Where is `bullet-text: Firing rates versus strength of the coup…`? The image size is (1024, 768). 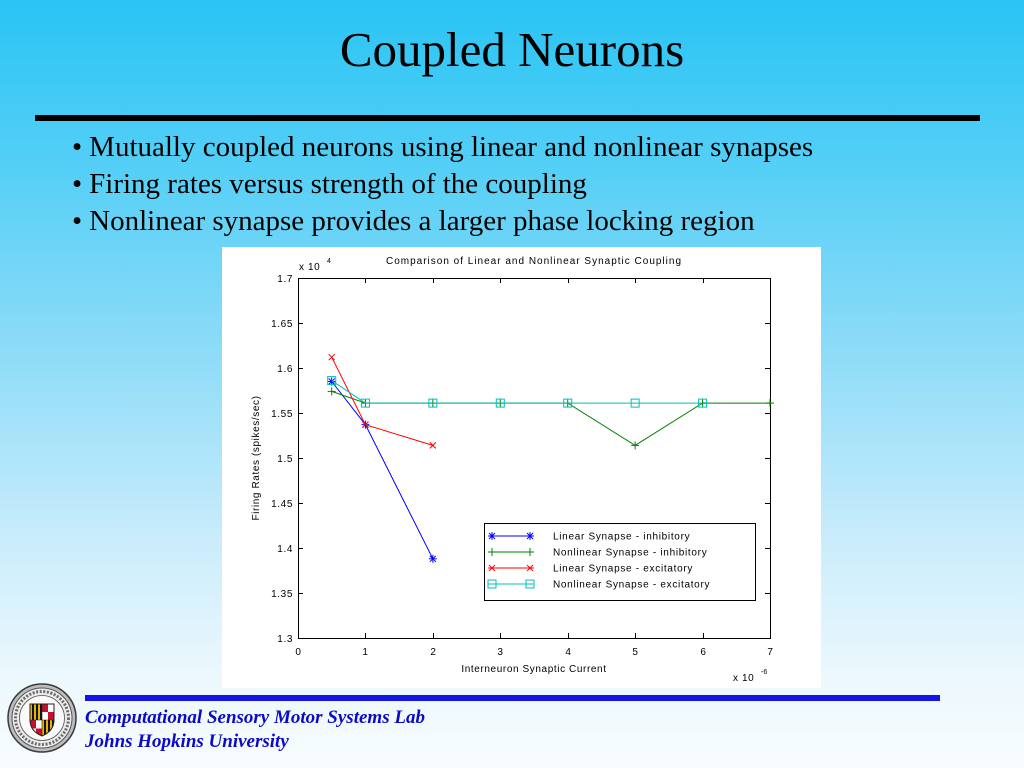 bullet-text: Firing rates versus strength of the coup… is located at coordinates (338, 184).